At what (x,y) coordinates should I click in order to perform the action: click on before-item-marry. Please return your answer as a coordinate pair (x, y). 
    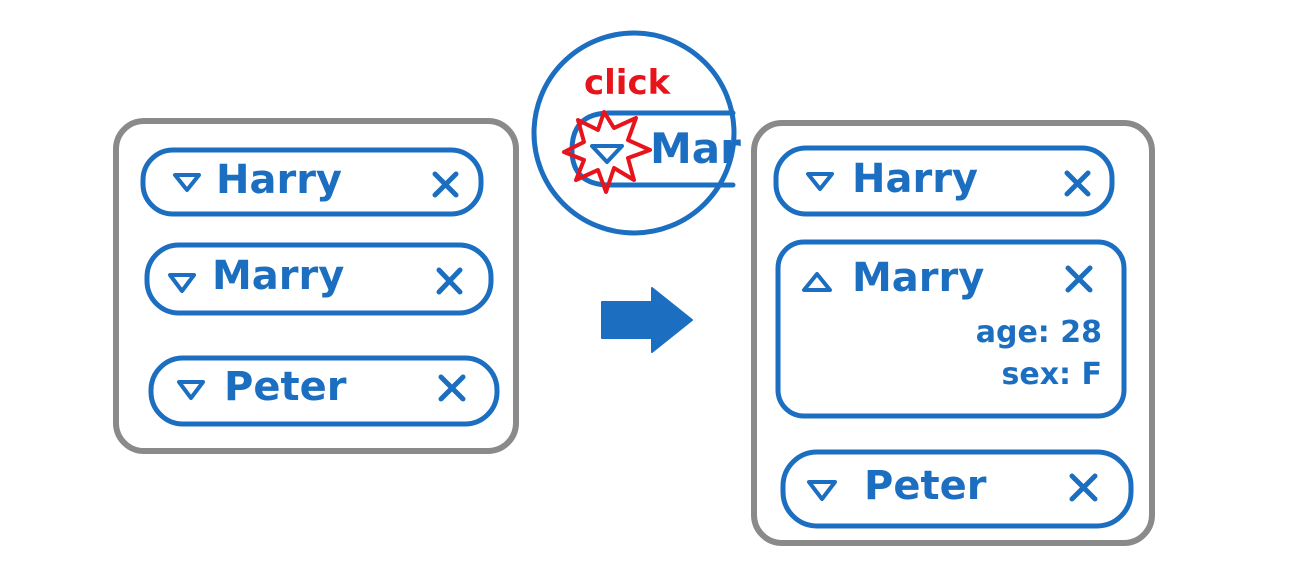
    Looking at the image, I should click on (319, 279).